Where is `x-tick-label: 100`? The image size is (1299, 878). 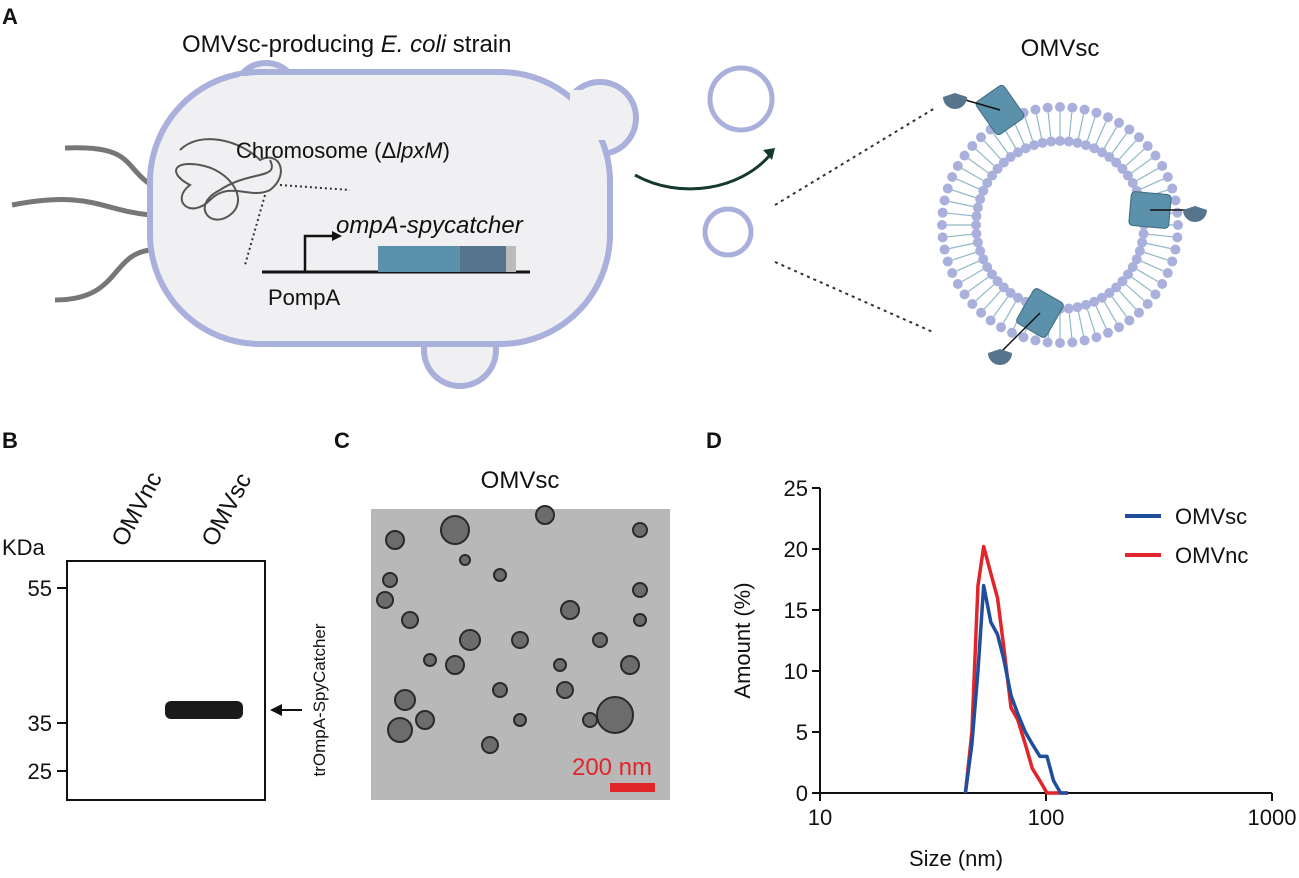
x-tick-label: 100 is located at coordinates (1046, 817).